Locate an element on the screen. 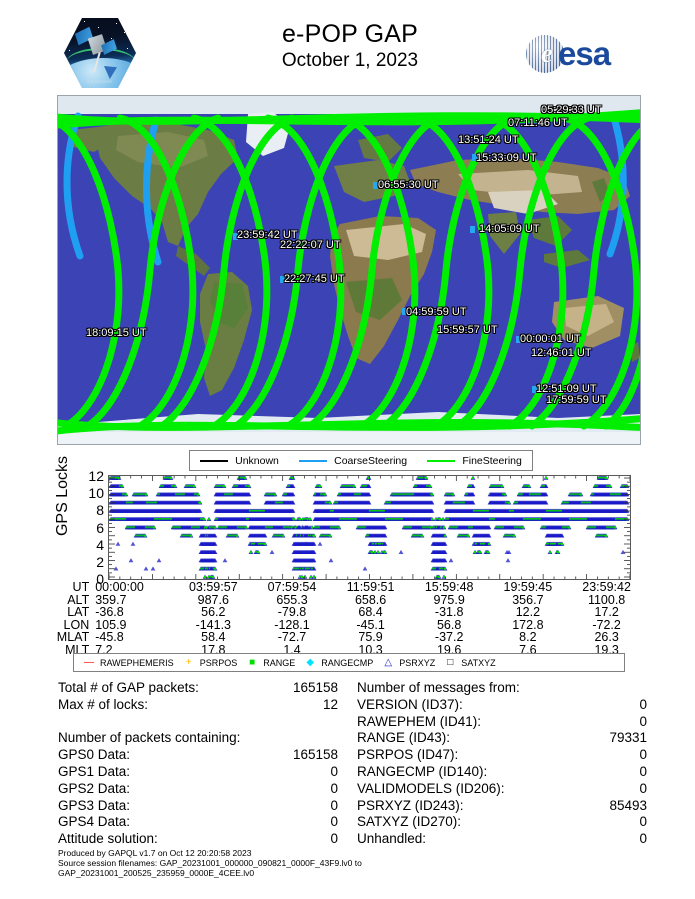 The height and width of the screenshot is (899, 695). gps-locks-axis-label: GPS Locks is located at coordinates (62, 496).